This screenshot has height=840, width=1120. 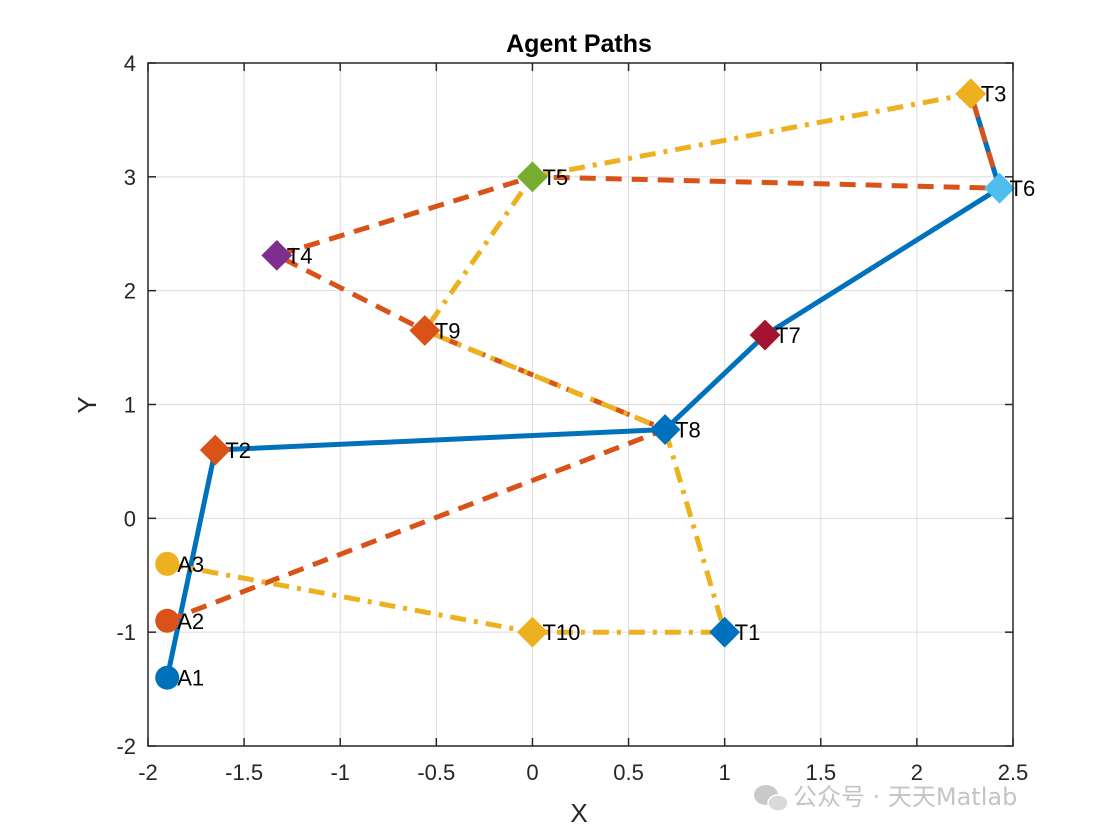 What do you see at coordinates (436, 772) in the screenshot?
I see `x-tick-label: -0.5` at bounding box center [436, 772].